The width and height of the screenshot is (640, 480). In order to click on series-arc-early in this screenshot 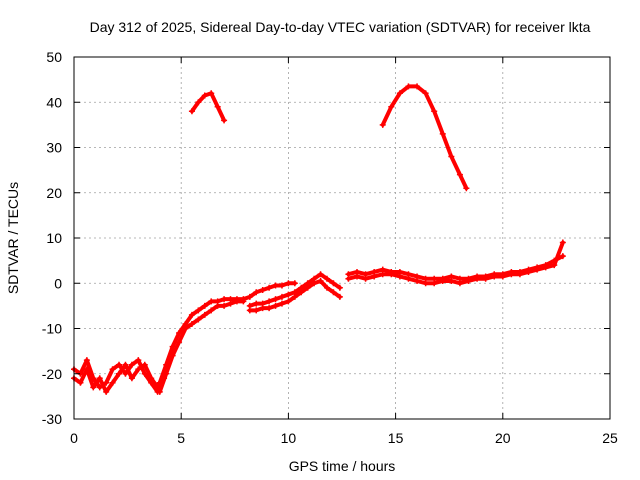, I will do `click(119, 378)`.